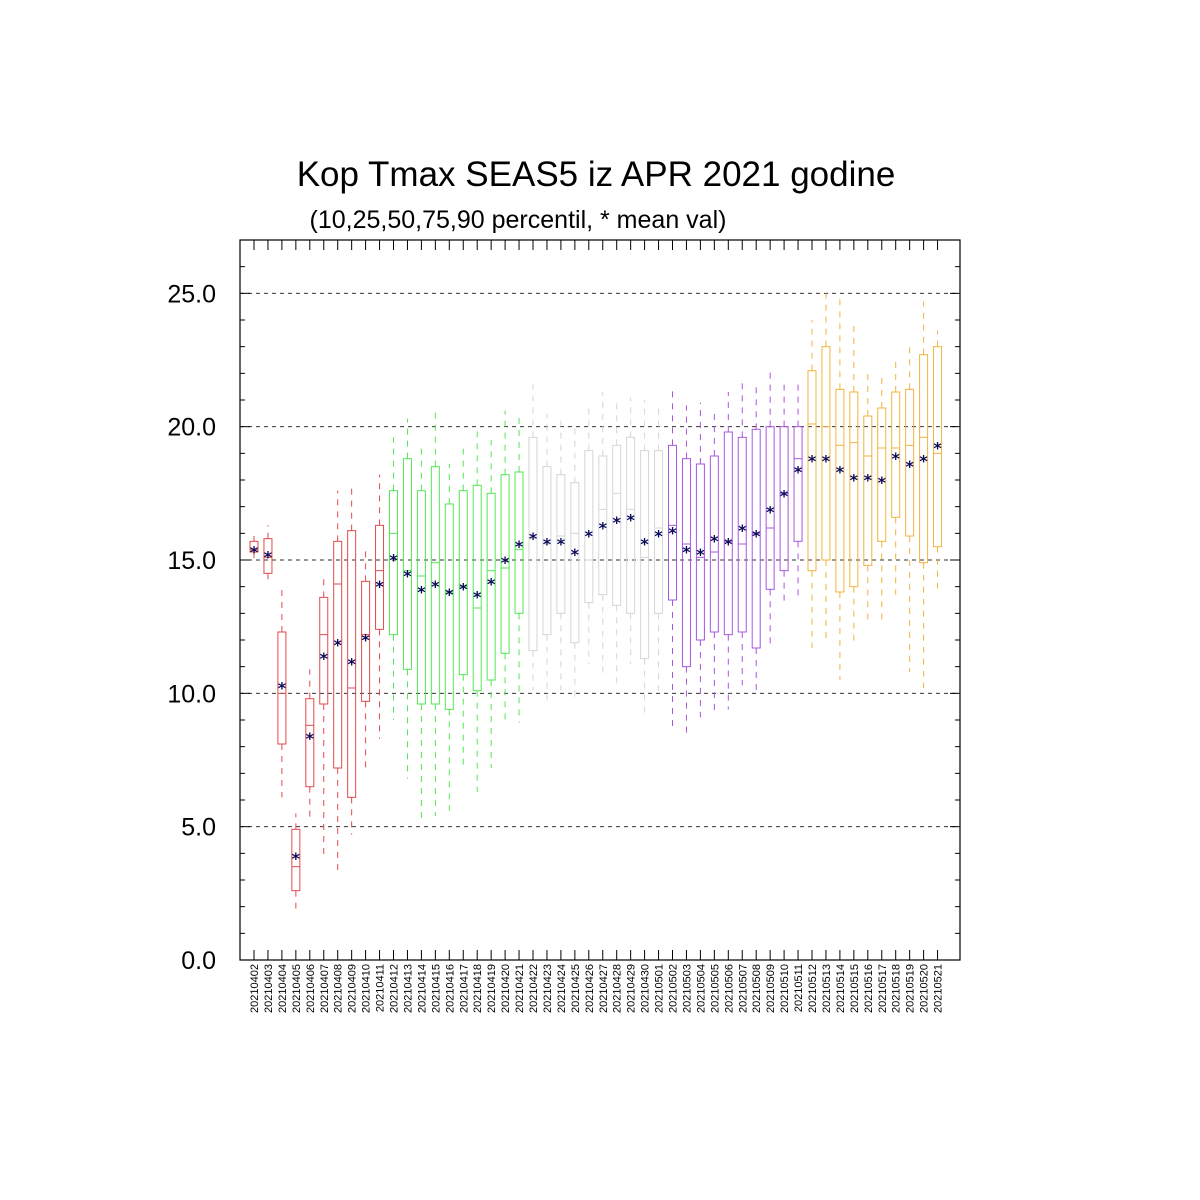 This screenshot has height=1200, width=1200. What do you see at coordinates (925, 988) in the screenshot?
I see `x-tick-label: 20210520` at bounding box center [925, 988].